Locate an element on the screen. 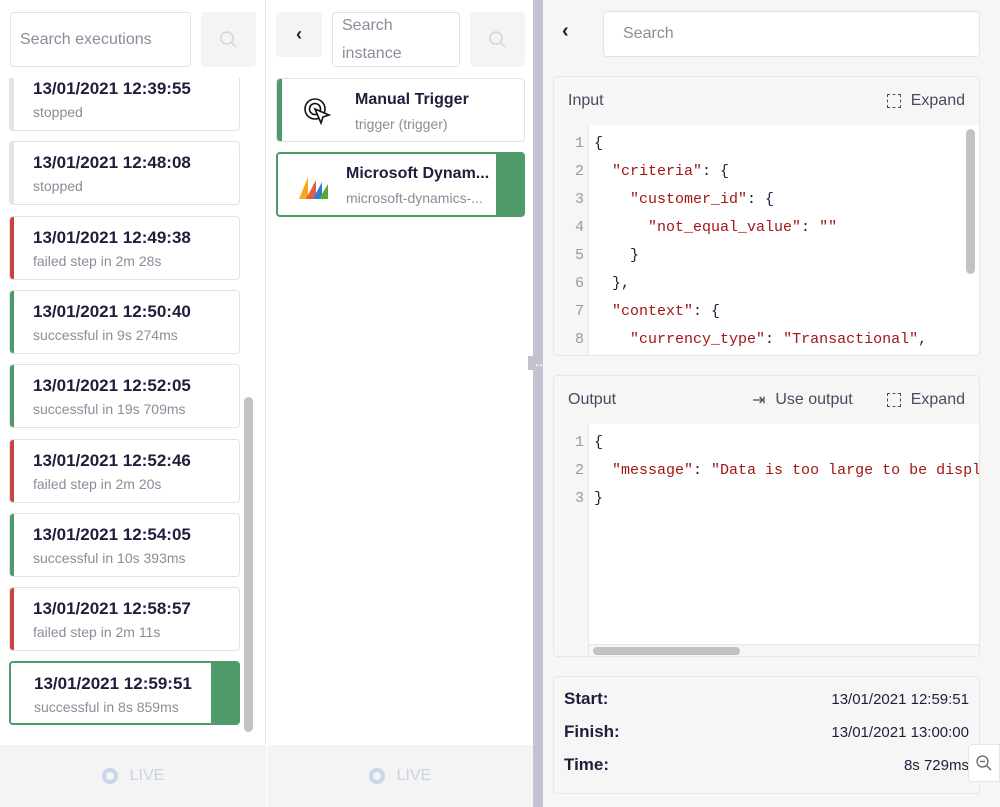  execution-time: 13/01/2021 12:59:51 is located at coordinates (113, 684).